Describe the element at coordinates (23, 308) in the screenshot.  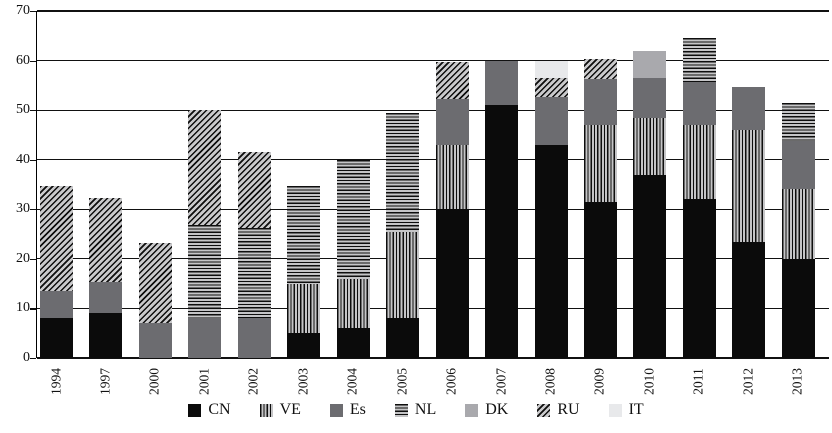
I see `y-tick-label: 10` at that location.